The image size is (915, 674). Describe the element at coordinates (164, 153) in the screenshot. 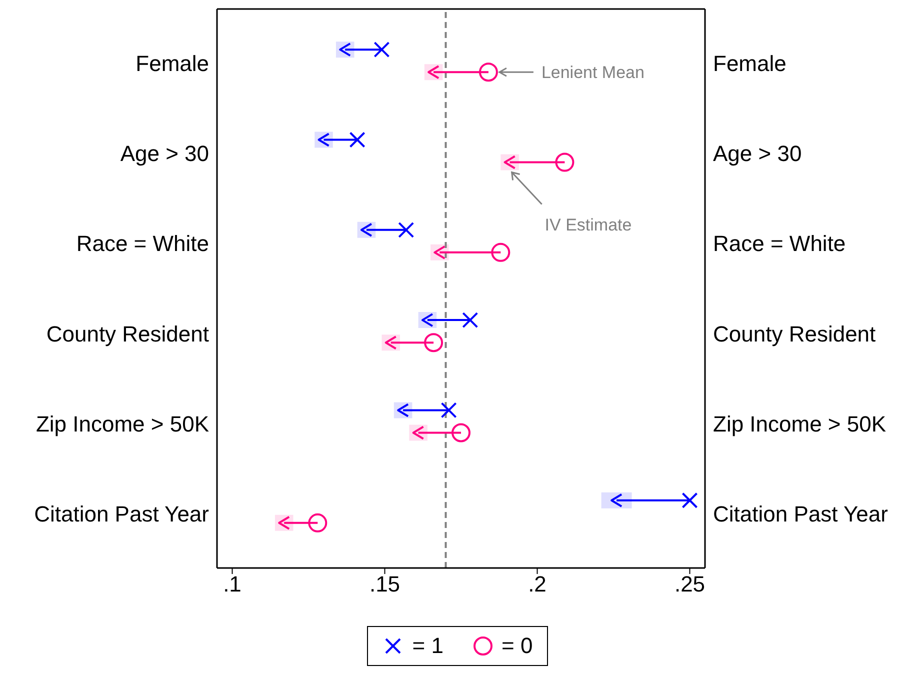

I see `y-tick-label: Age > 30` at that location.